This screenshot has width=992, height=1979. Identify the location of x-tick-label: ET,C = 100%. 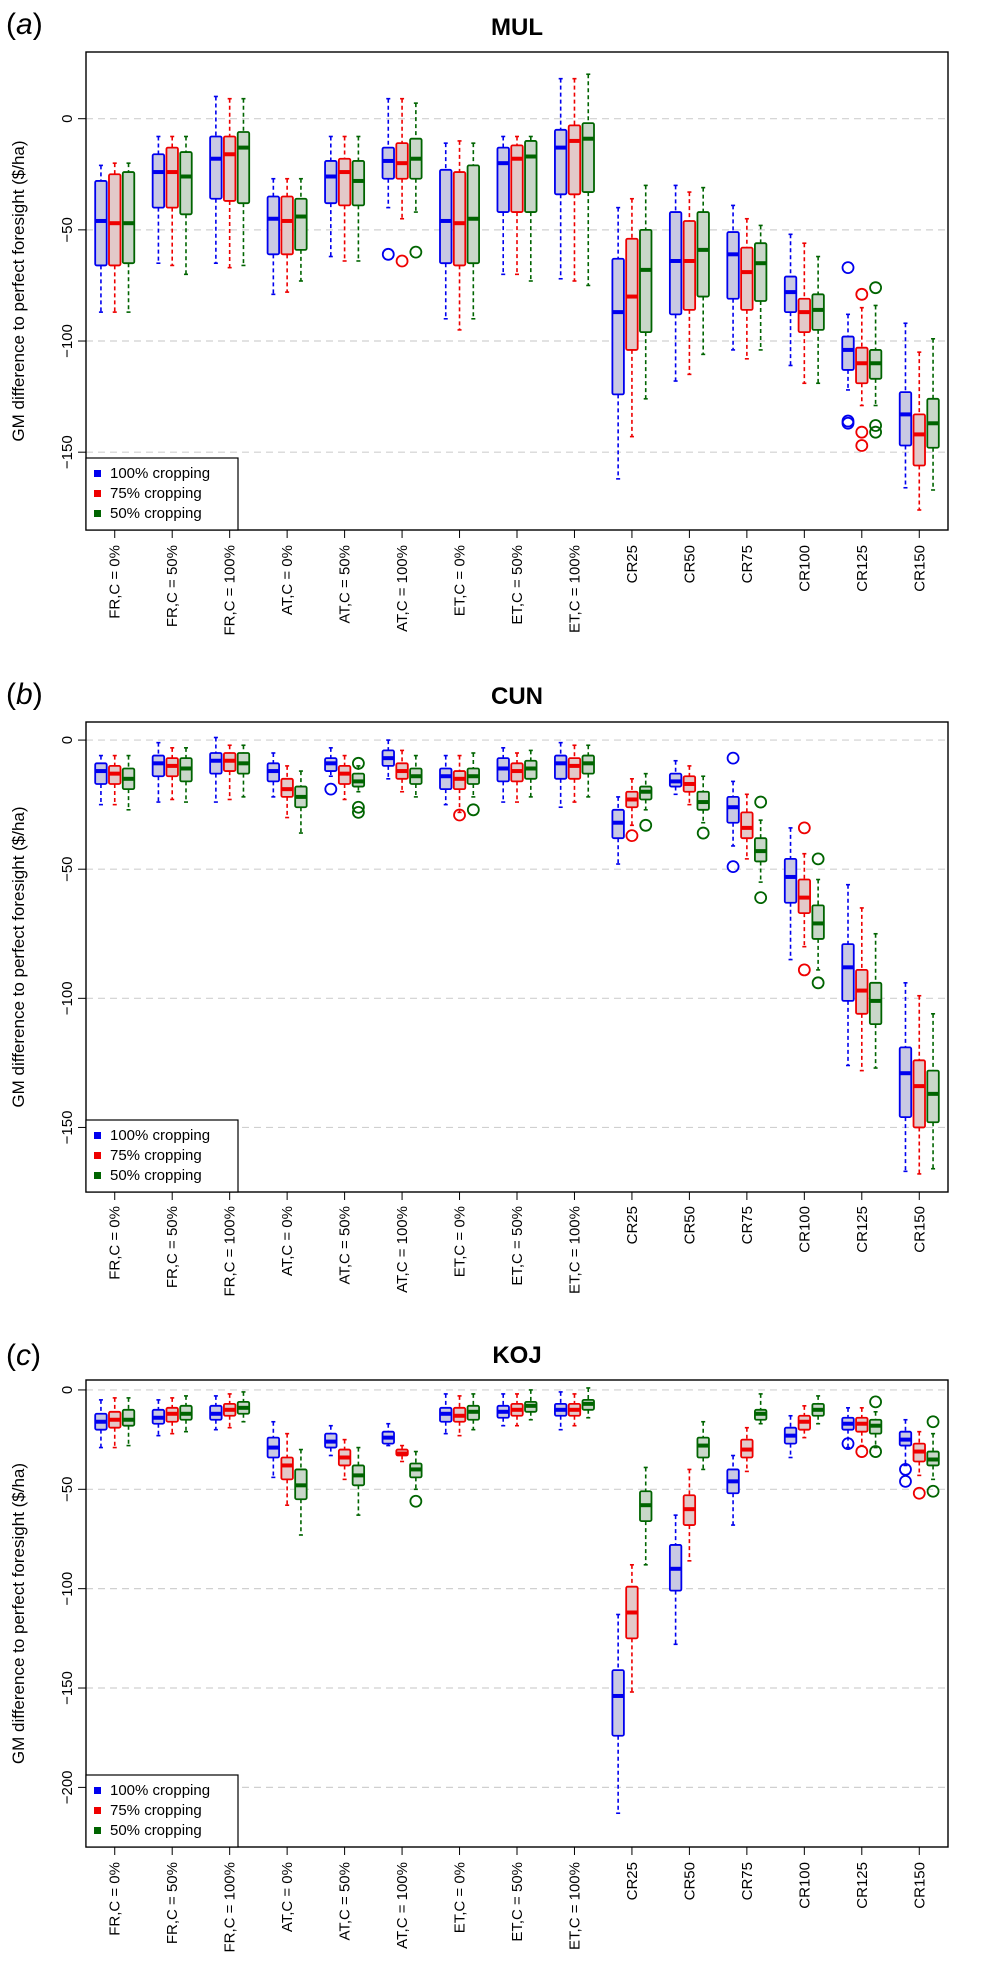
(574, 1906).